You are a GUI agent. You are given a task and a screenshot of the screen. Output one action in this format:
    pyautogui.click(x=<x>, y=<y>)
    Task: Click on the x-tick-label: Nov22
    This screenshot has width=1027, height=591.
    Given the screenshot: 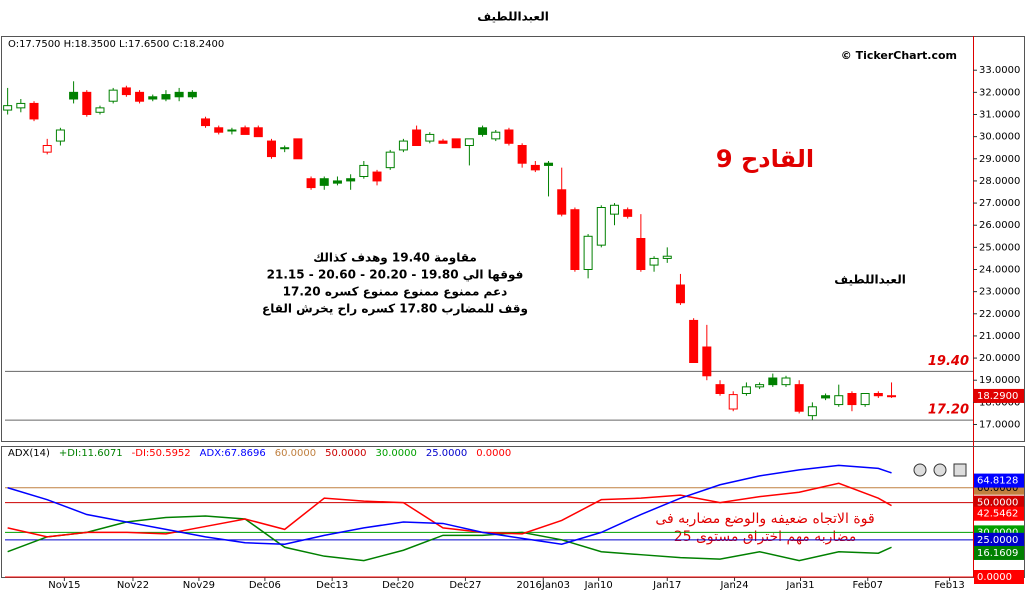 What is the action you would take?
    pyautogui.click(x=133, y=585)
    